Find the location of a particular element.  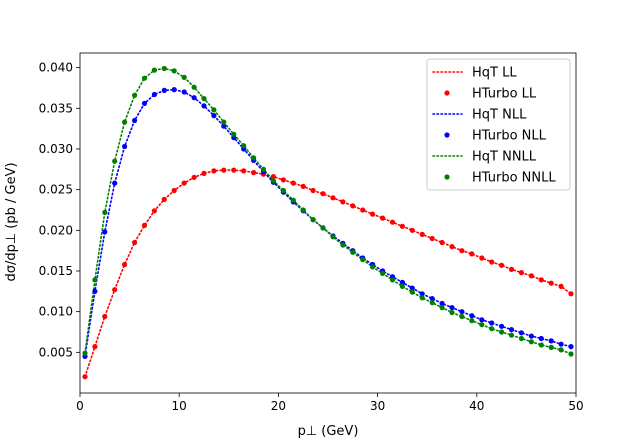

y-axis-label: dσ/dp⊥ (pb / GeV) is located at coordinates (11, 221).